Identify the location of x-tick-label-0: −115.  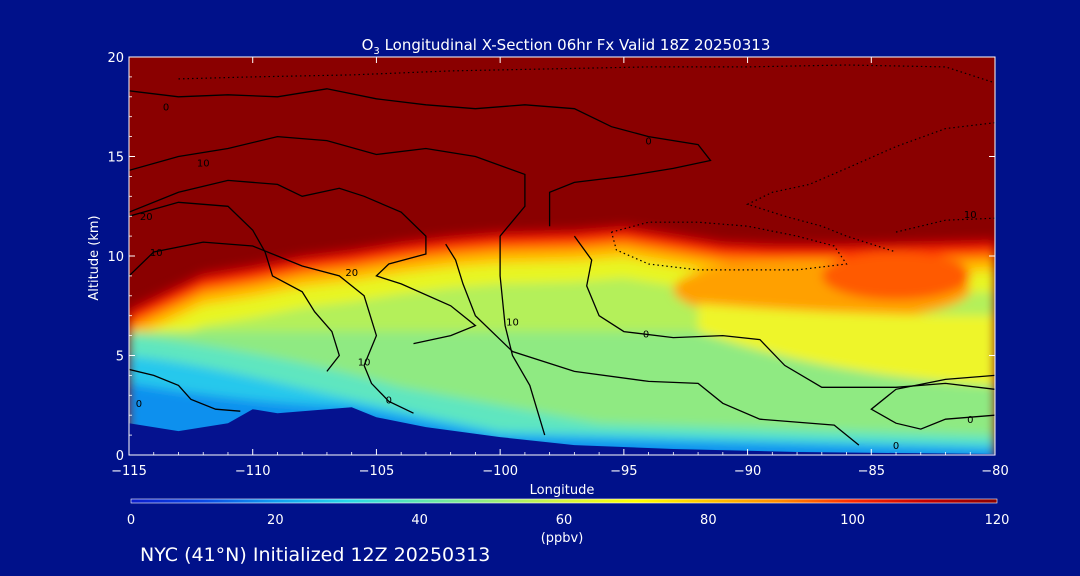
(129, 471).